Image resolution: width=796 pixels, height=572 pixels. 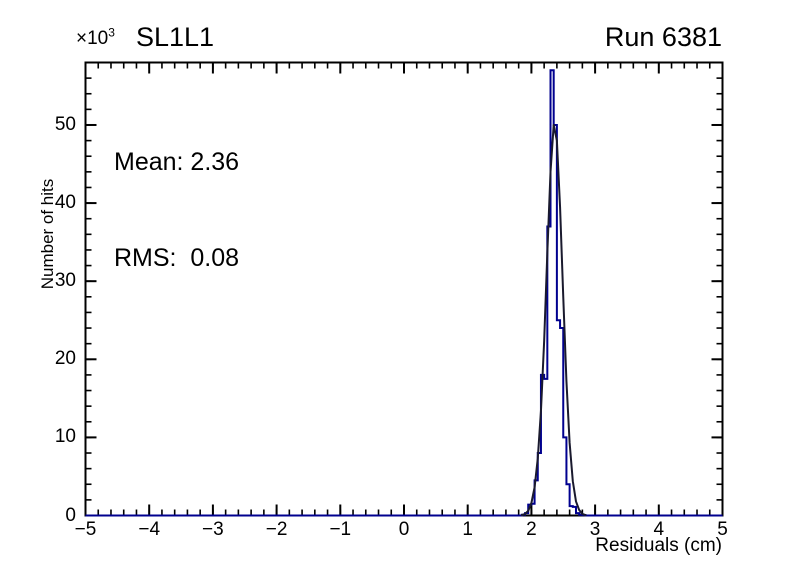 I want to click on y-tick-label: 20, so click(x=65, y=359).